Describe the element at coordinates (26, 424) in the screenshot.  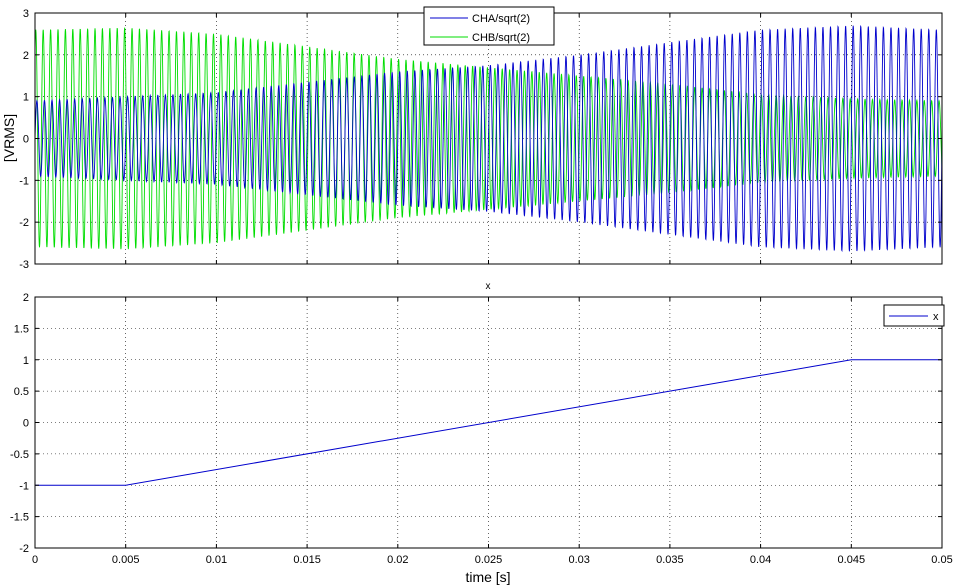
I see `bottom-y-tick-label: 0` at that location.